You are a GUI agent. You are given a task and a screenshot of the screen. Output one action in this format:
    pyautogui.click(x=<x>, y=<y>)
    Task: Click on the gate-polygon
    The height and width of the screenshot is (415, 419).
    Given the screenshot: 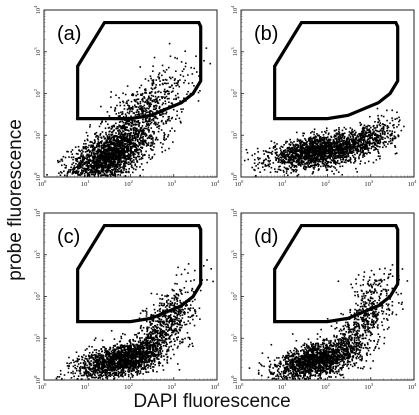 What is the action you would take?
    pyautogui.click(x=336, y=70)
    